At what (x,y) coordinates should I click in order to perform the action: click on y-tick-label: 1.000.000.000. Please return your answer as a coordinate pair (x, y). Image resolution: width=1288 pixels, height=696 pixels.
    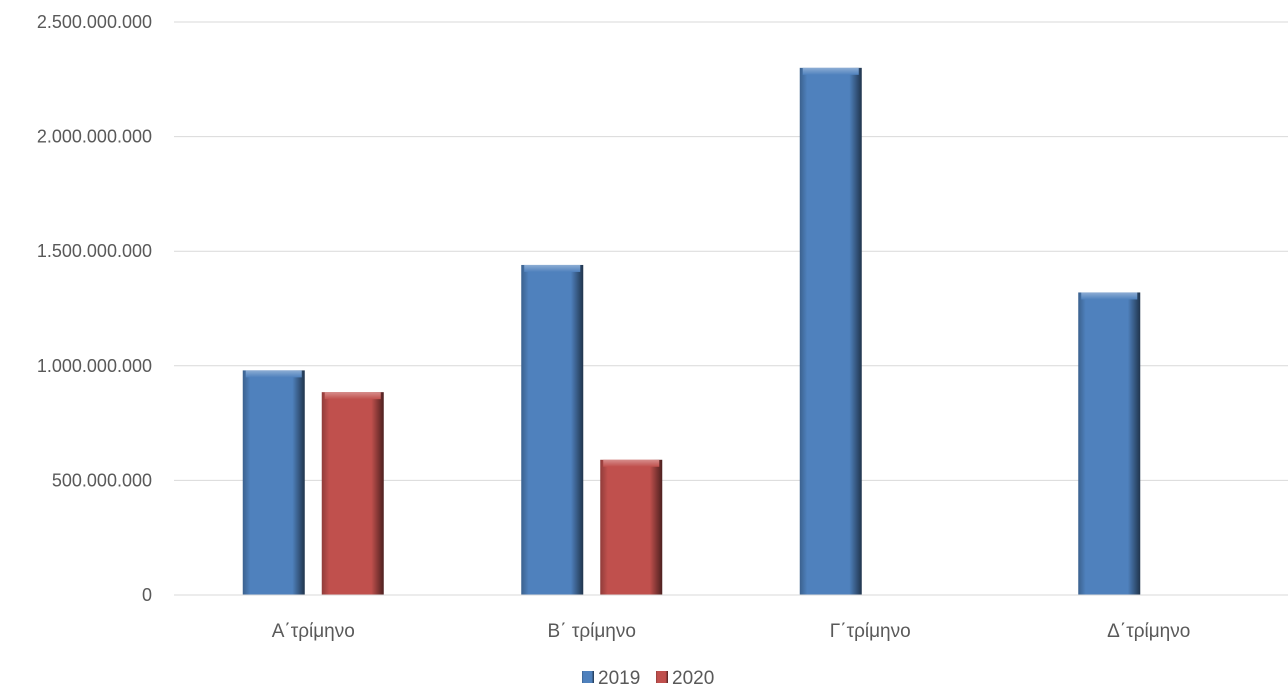
    Looking at the image, I should click on (94, 366).